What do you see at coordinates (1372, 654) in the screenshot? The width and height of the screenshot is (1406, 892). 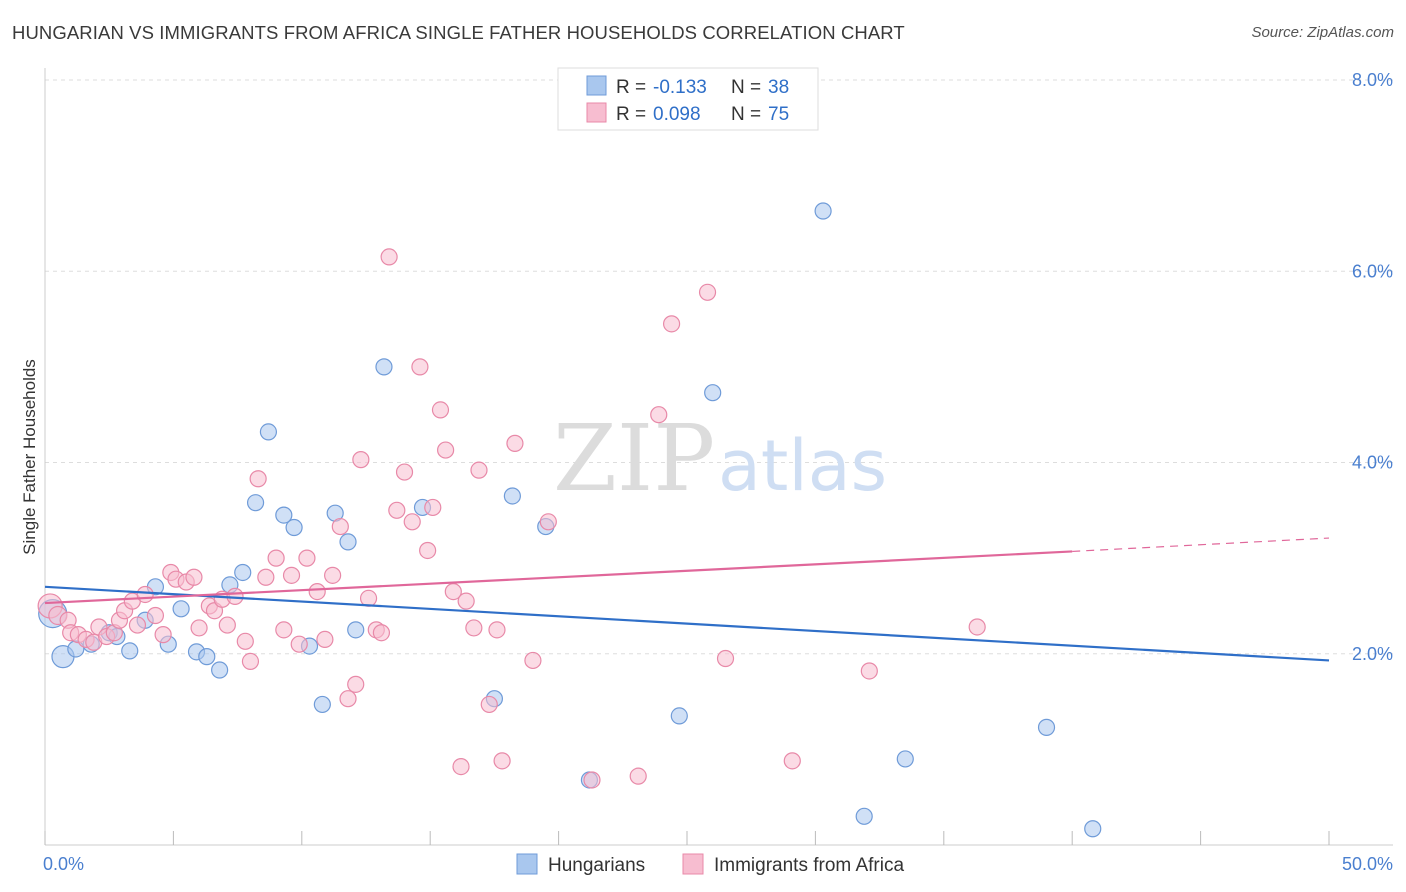 I see `y-tick-label: 2.0%` at bounding box center [1372, 654].